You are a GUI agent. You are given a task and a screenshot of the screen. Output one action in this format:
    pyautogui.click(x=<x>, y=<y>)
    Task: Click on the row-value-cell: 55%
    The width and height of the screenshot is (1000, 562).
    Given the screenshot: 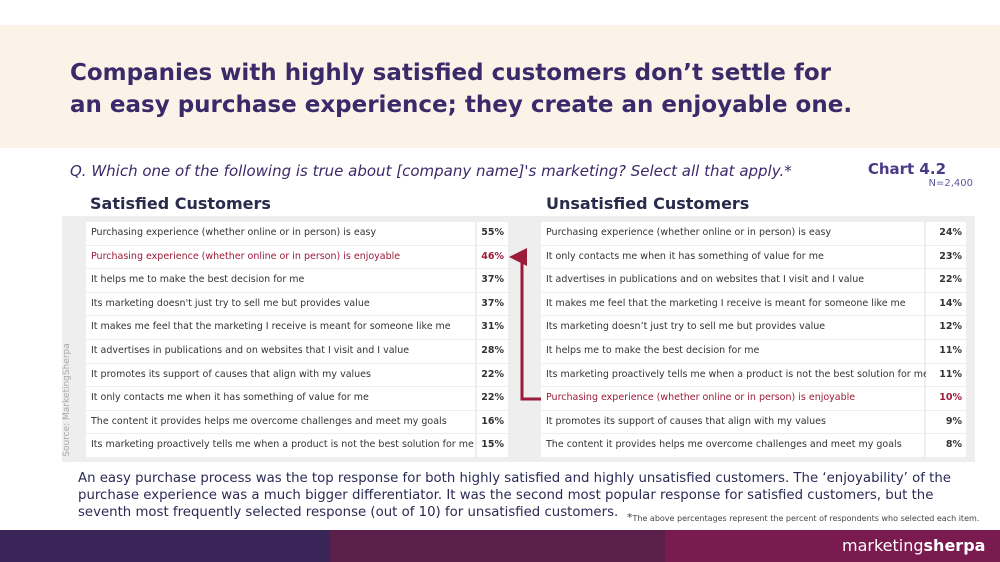 What is the action you would take?
    pyautogui.click(x=492, y=233)
    